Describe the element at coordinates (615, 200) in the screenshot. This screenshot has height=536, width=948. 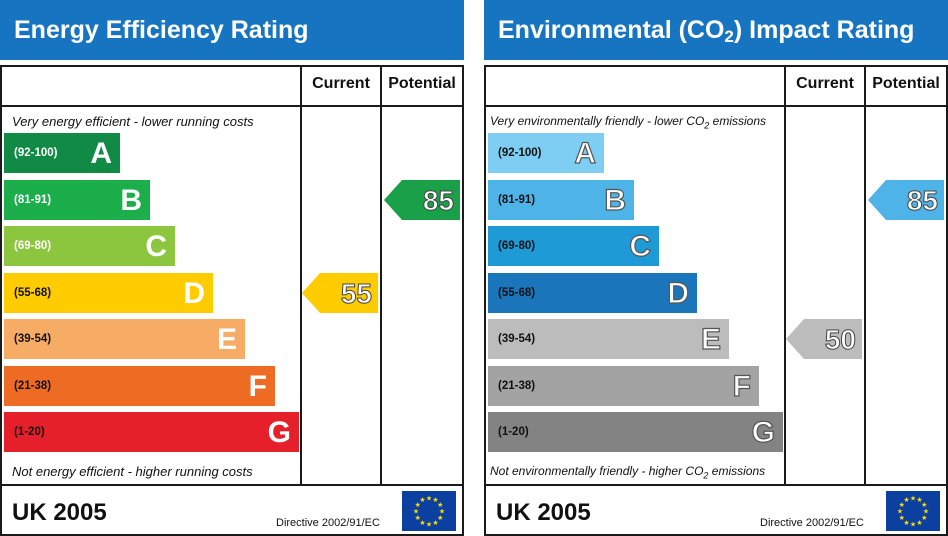
I see `band-letter: B` at that location.